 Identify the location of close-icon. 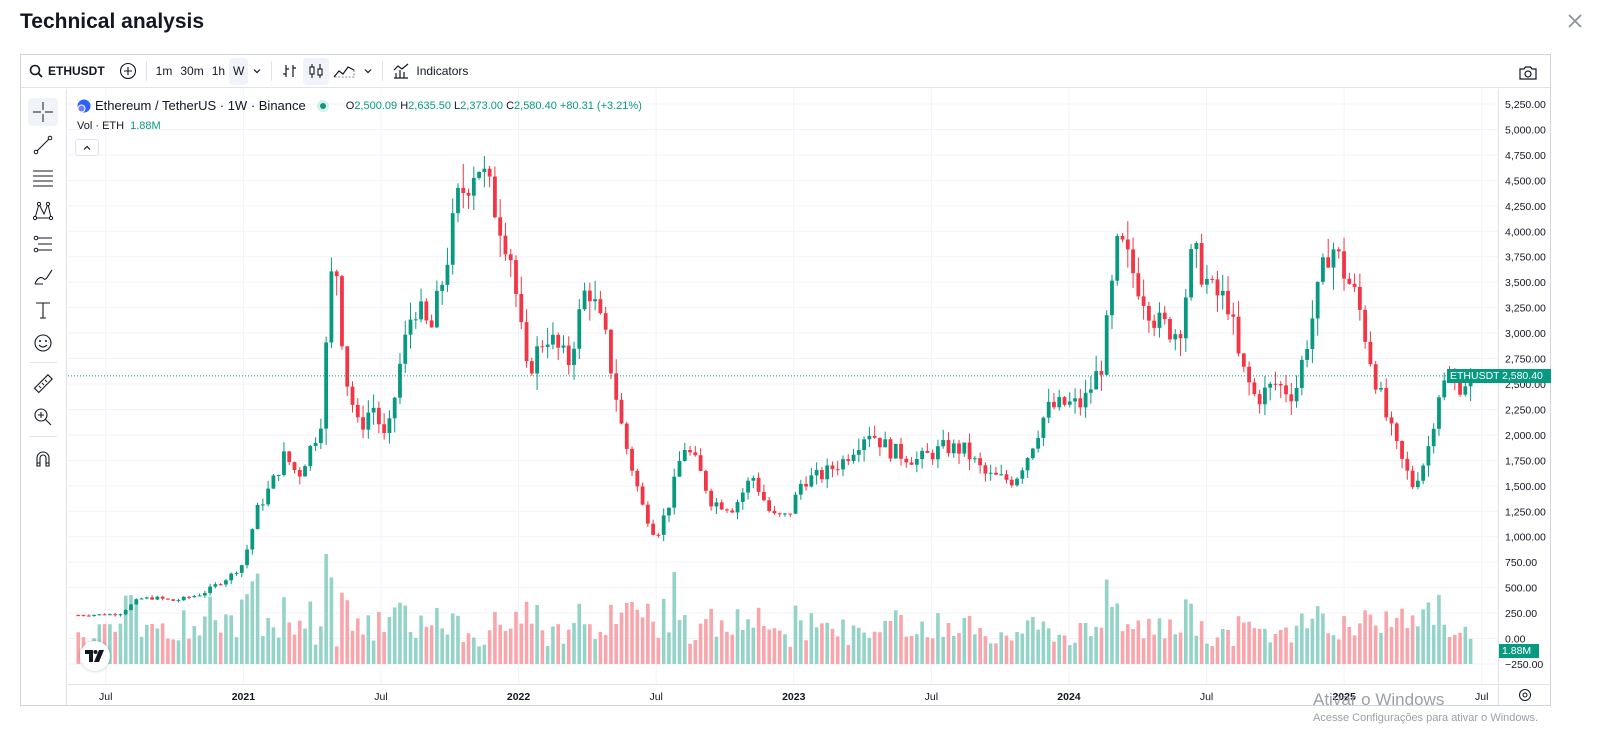
(1575, 21).